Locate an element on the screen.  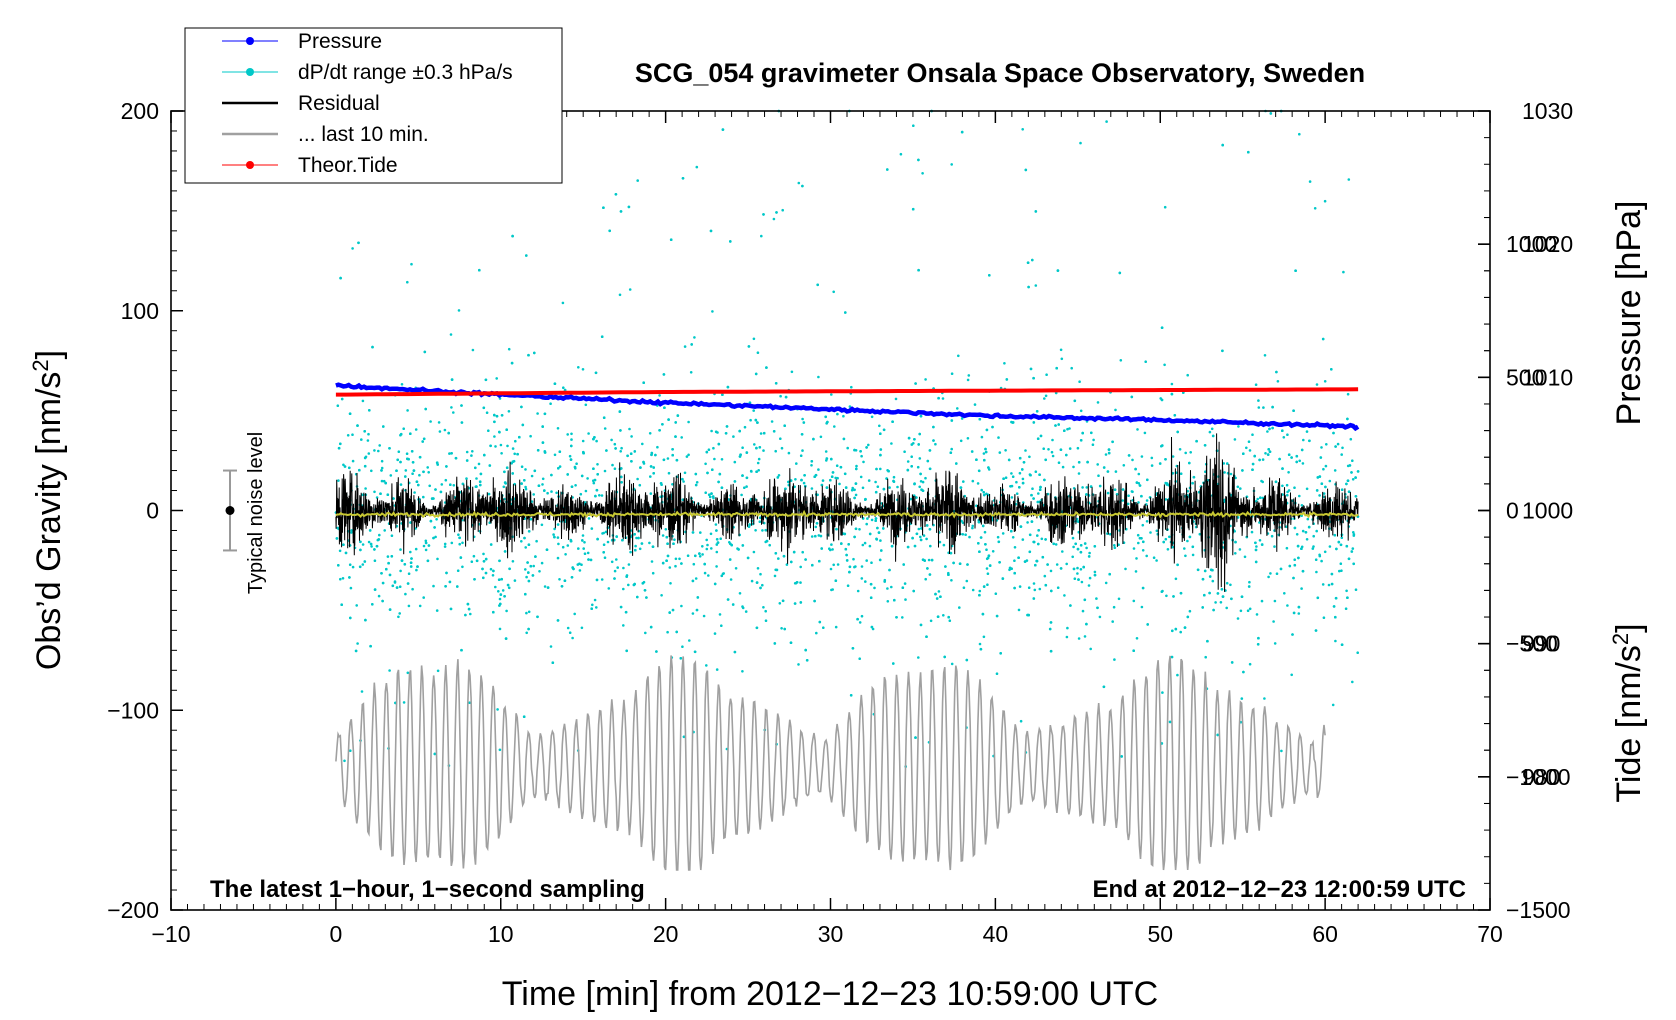
legend-box is located at coordinates (373, 105).